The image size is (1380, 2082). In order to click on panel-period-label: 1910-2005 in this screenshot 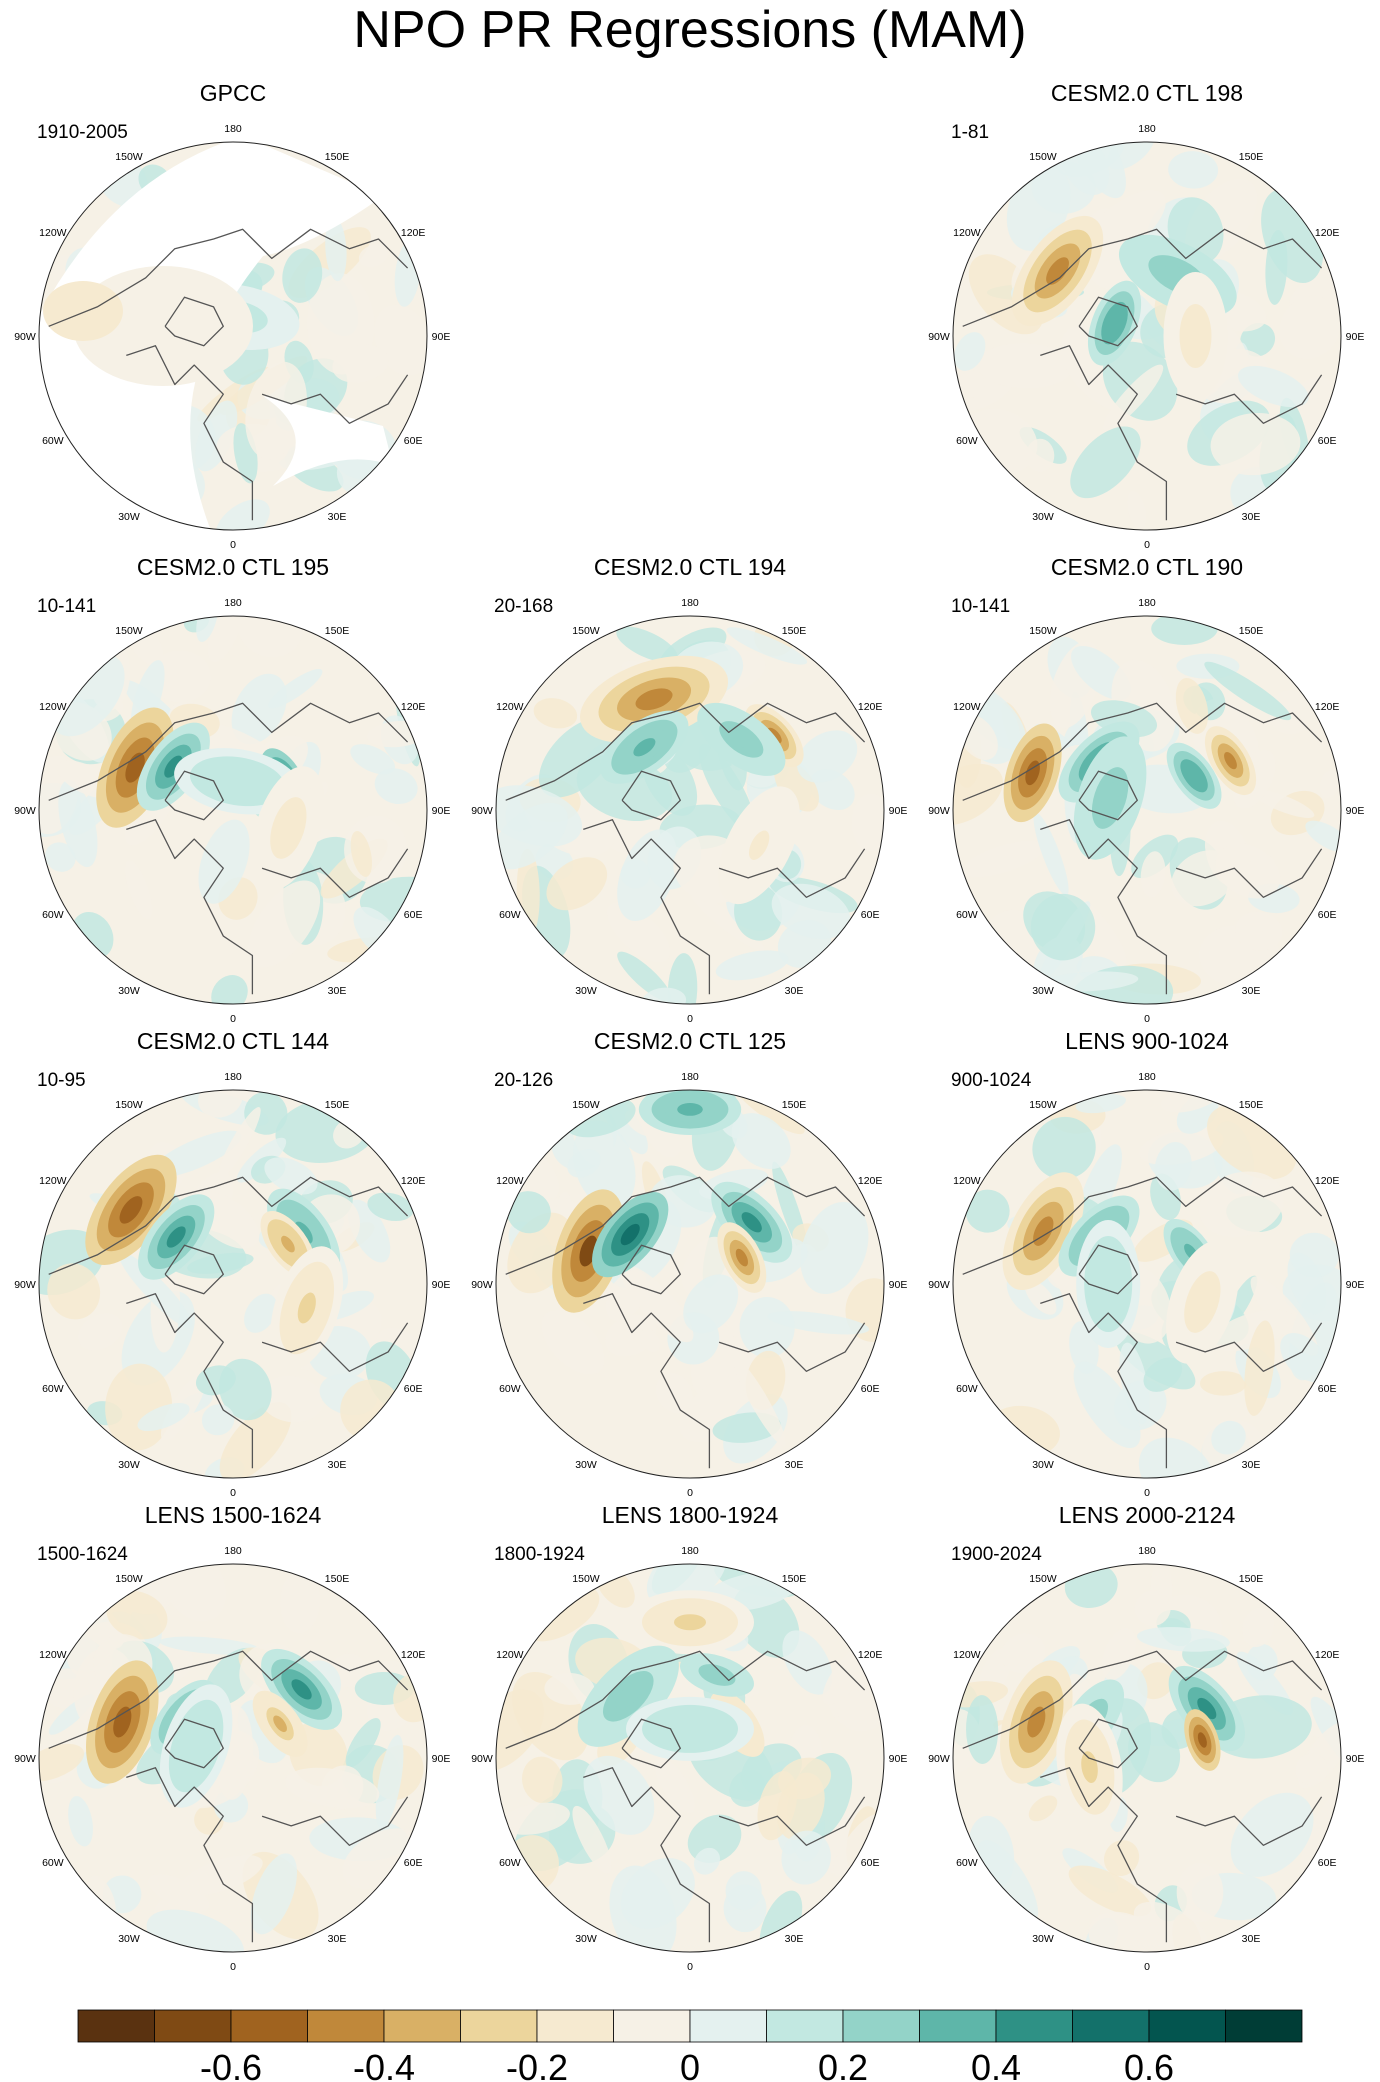, I will do `click(82, 132)`.